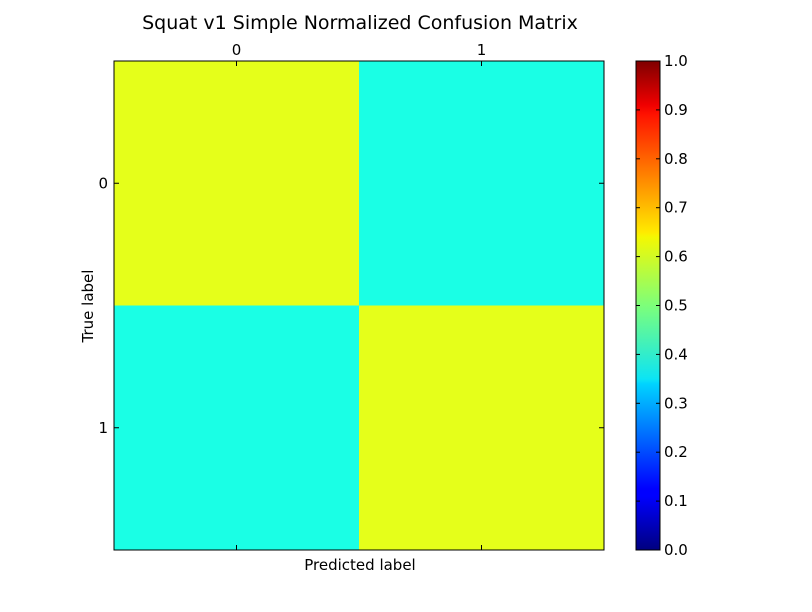 This screenshot has width=812, height=612. Describe the element at coordinates (676, 159) in the screenshot. I see `colorbar-tick-label: 0.8` at that location.